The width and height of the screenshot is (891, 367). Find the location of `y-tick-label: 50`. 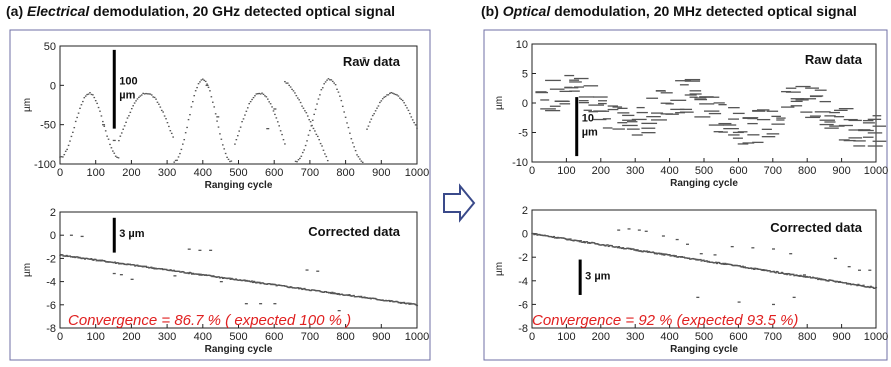

y-tick-label: 50 is located at coordinates (50, 47).